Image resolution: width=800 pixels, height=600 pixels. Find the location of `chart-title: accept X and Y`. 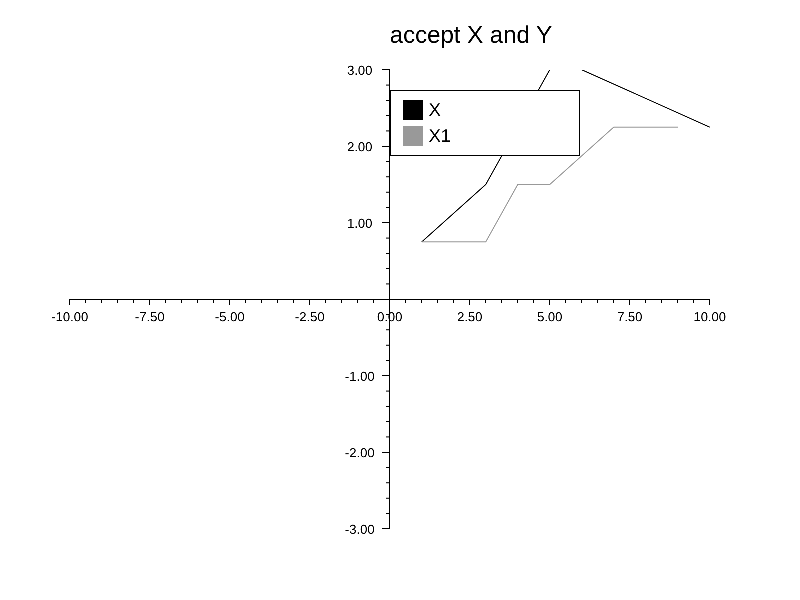

chart-title: accept X and Y is located at coordinates (471, 36).